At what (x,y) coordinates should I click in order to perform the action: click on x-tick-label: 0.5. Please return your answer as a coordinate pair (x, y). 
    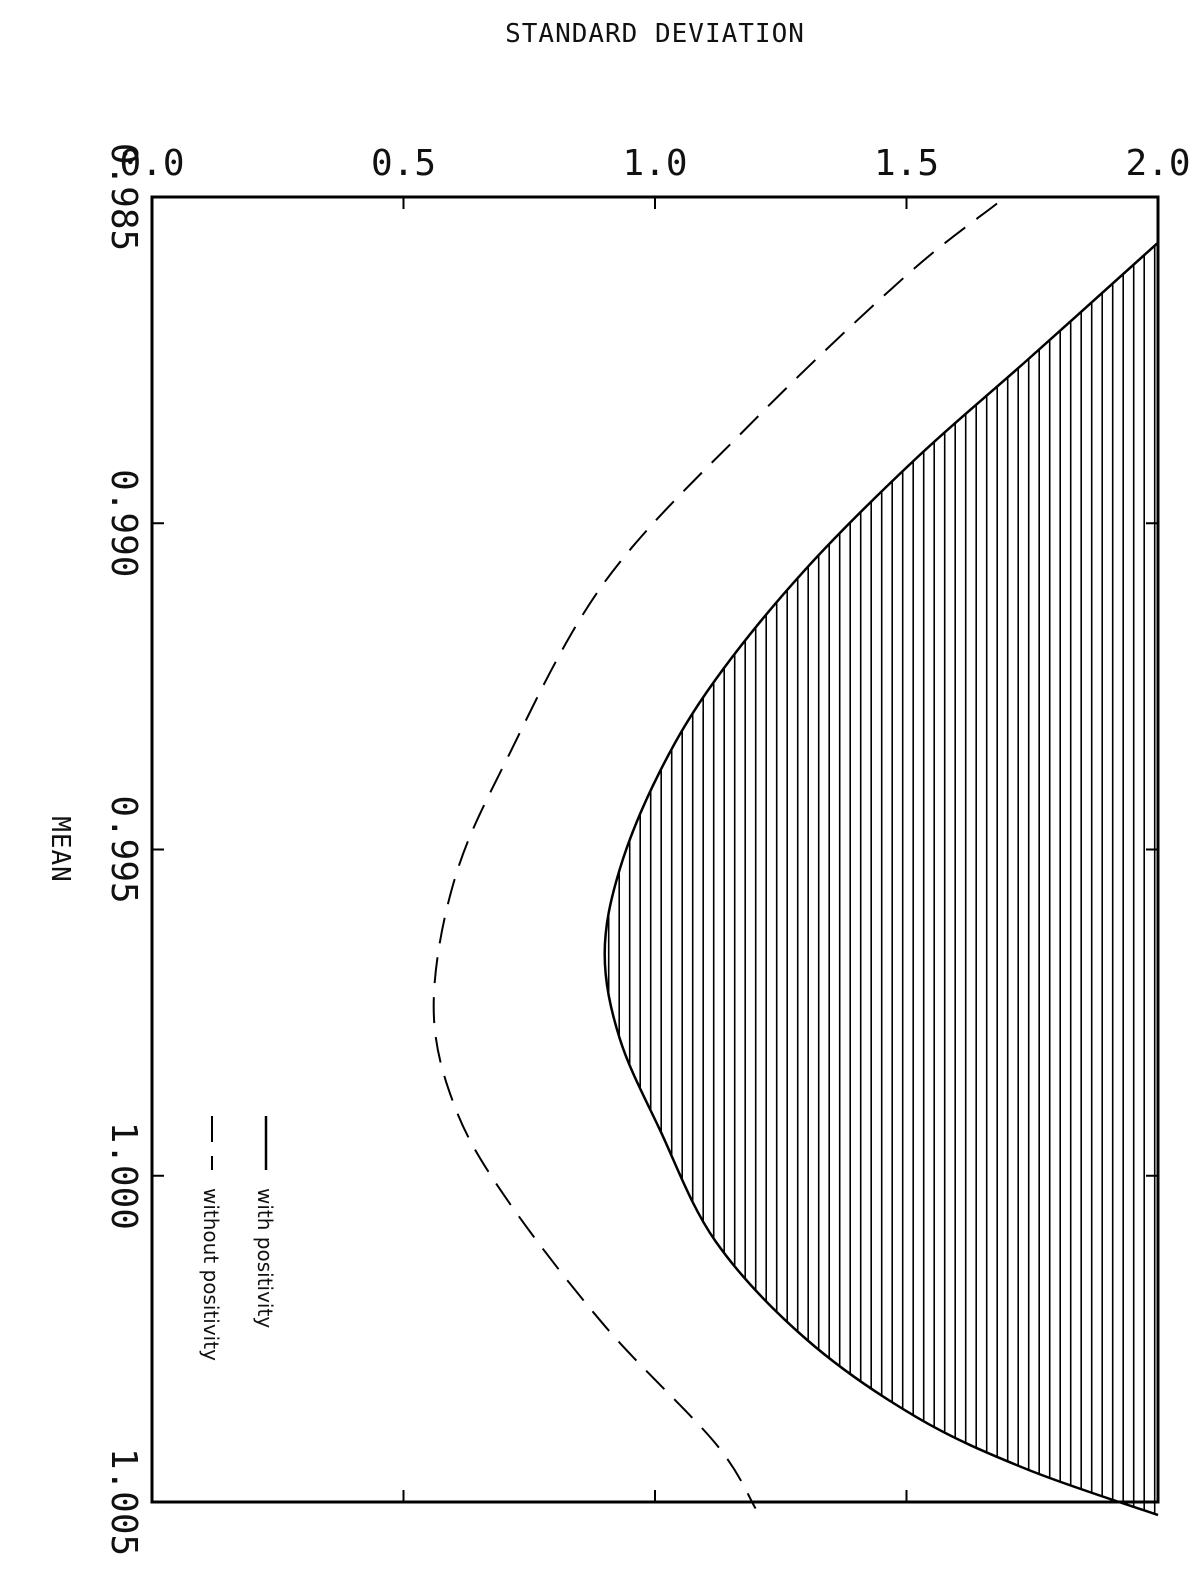
    Looking at the image, I should click on (403, 163).